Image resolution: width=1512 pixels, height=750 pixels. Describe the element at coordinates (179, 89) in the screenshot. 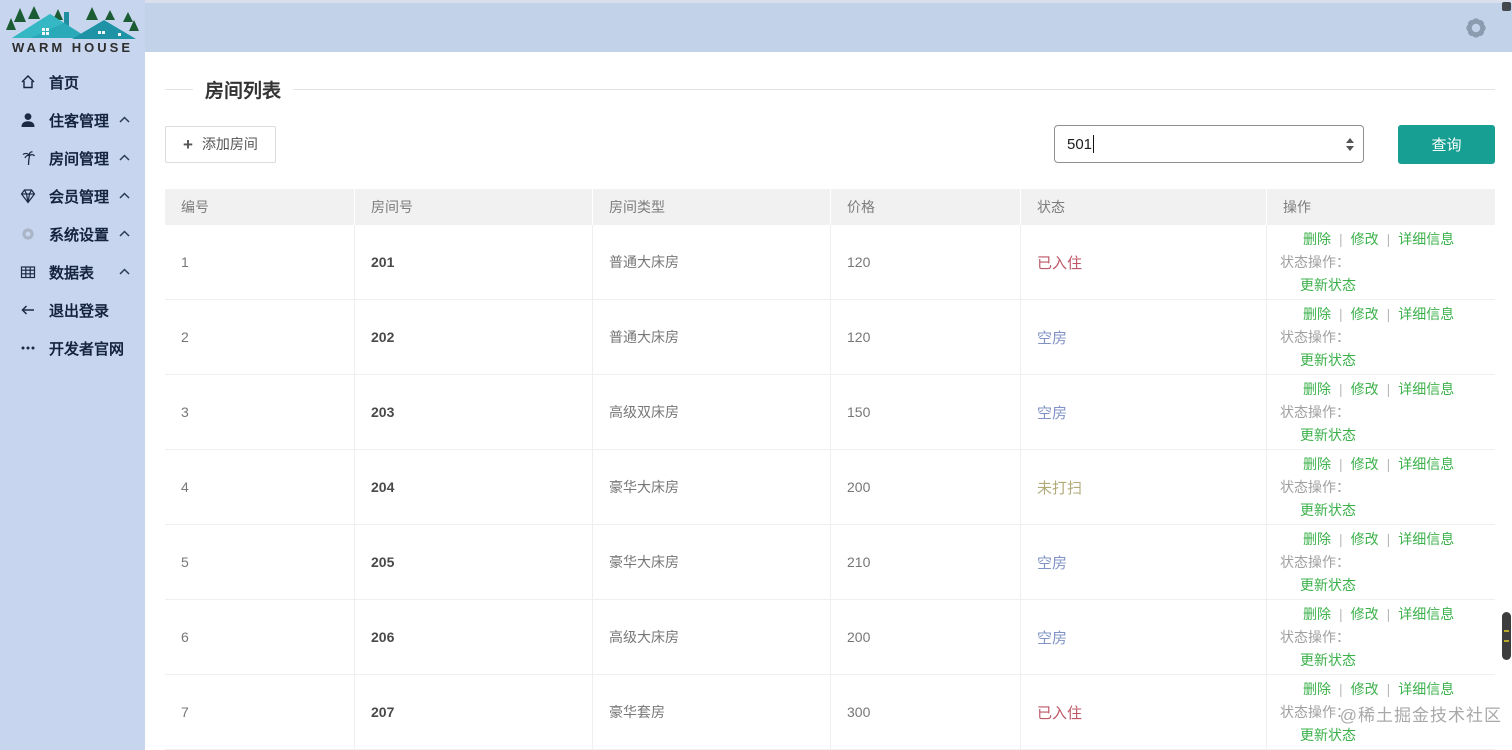

I see `title-divider-left` at that location.